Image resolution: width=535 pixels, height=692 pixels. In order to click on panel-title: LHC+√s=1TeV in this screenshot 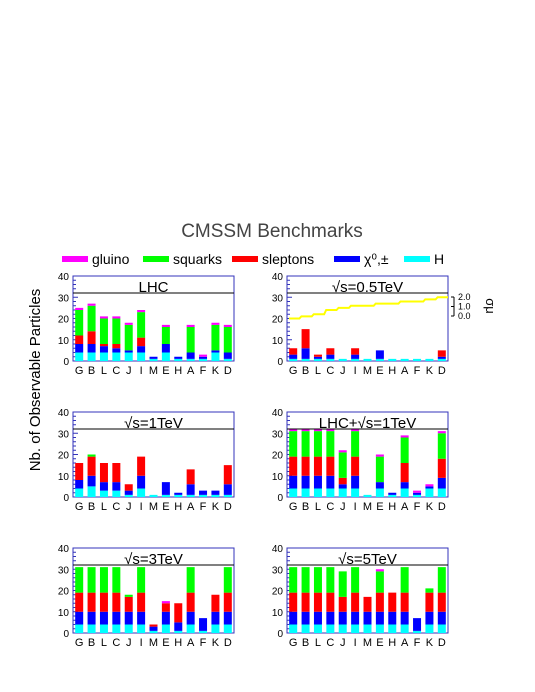, I will do `click(367, 423)`.